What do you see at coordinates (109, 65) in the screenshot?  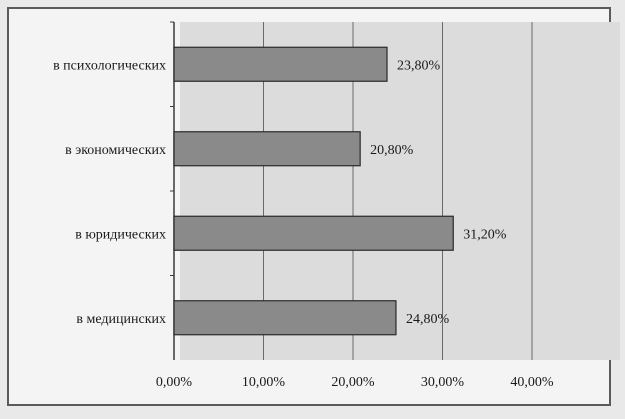 I see `category-label: в психологических` at bounding box center [109, 65].